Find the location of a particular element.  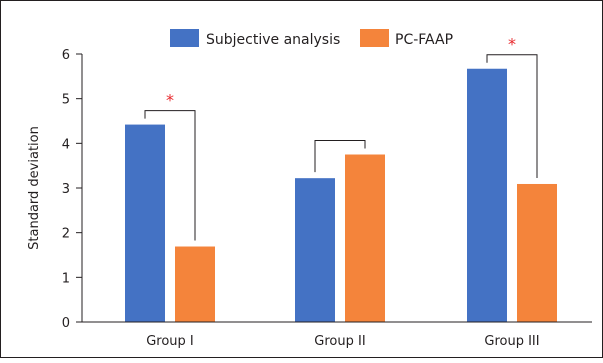

y-tick-label: 5 is located at coordinates (66, 100).